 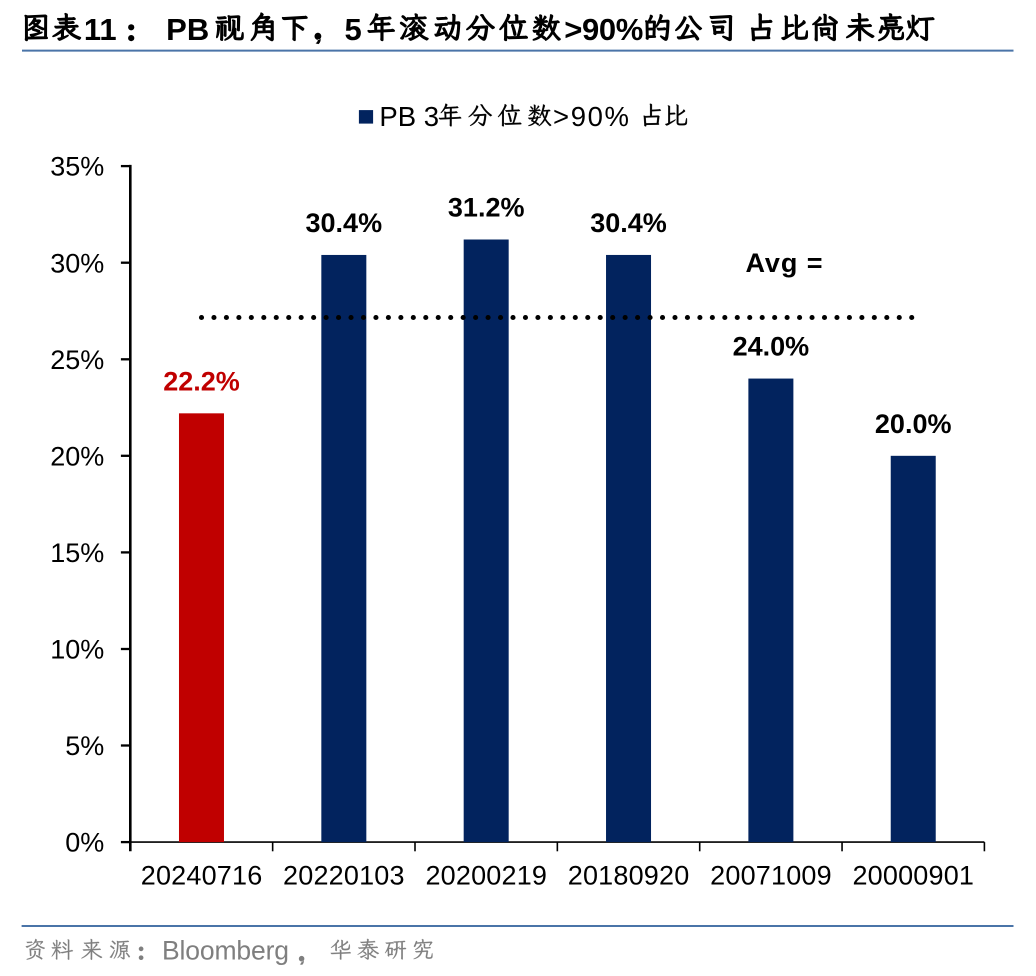 I want to click on svg-text: 5, so click(x=352, y=29).